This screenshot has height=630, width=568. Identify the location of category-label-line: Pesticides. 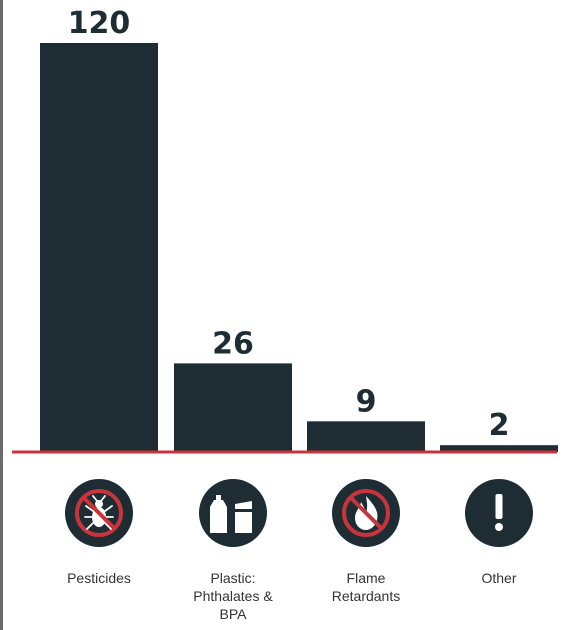
(99, 578).